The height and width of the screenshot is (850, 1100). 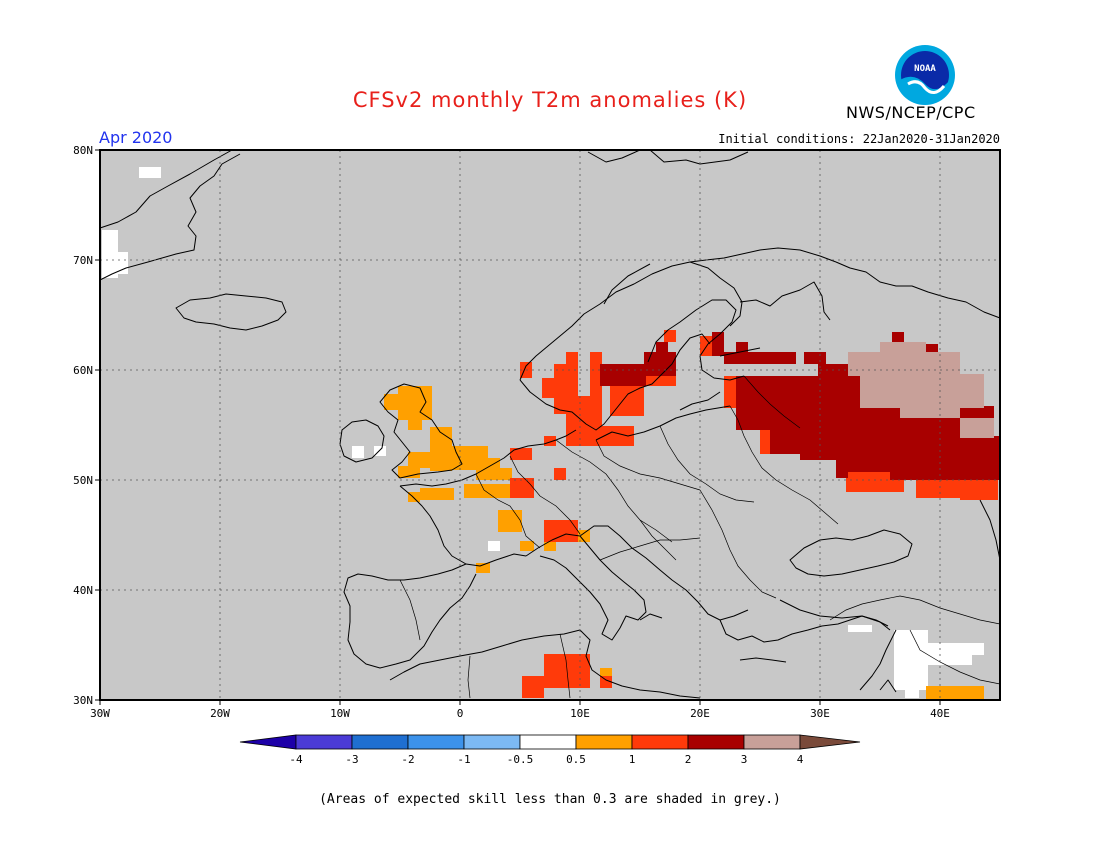 I want to click on legend-label: 2, so click(x=688, y=759).